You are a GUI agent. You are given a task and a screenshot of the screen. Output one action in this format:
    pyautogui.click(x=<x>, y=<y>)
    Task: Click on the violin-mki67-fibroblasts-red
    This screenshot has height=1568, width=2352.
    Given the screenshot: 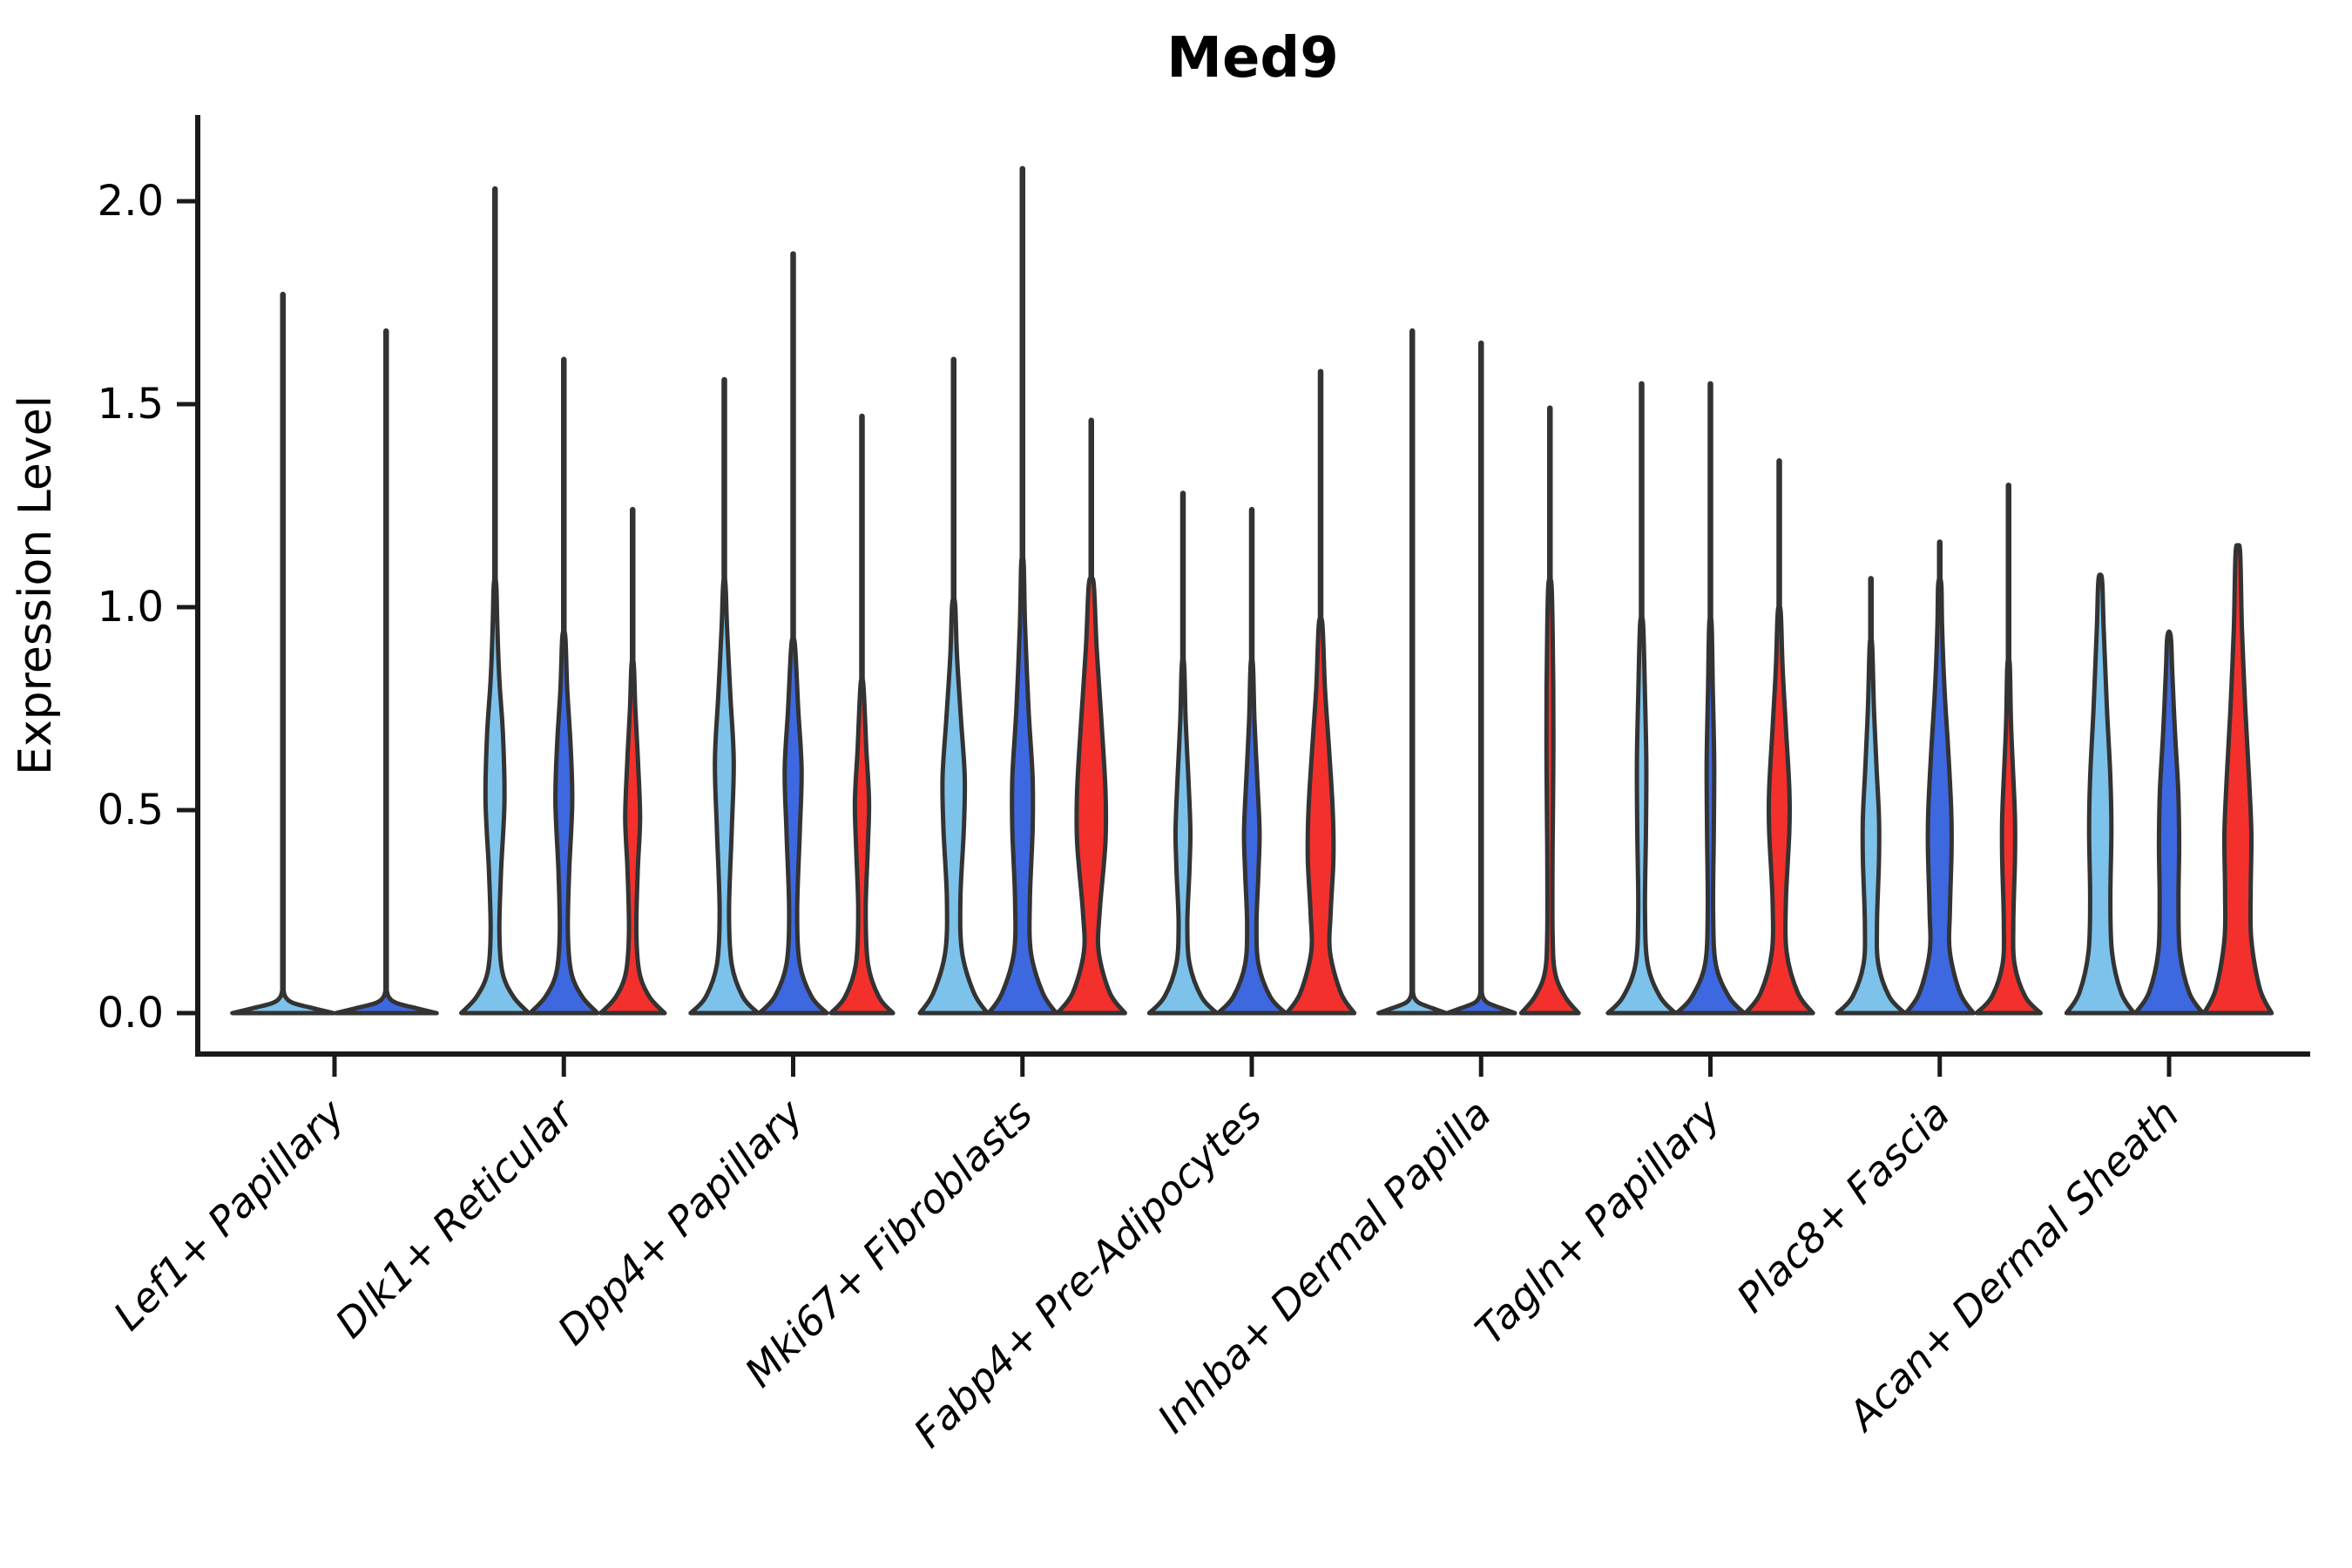 What is the action you would take?
    pyautogui.click(x=1091, y=796)
    